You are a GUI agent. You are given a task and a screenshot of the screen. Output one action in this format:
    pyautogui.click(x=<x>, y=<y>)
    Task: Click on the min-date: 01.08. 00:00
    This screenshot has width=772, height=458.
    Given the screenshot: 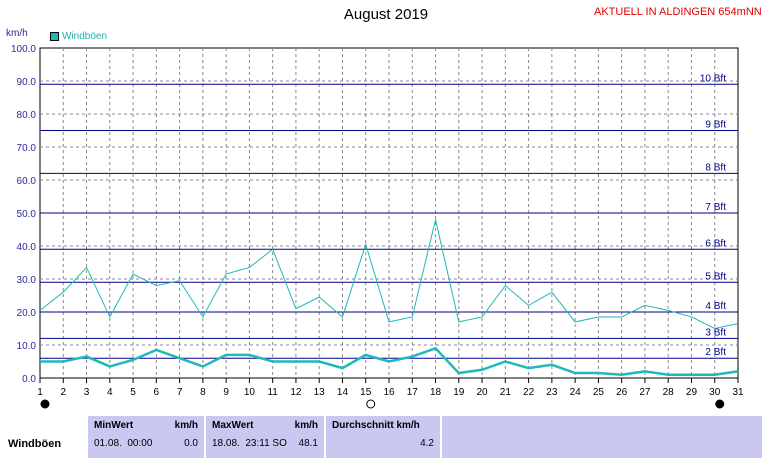 What is the action you would take?
    pyautogui.click(x=123, y=443)
    